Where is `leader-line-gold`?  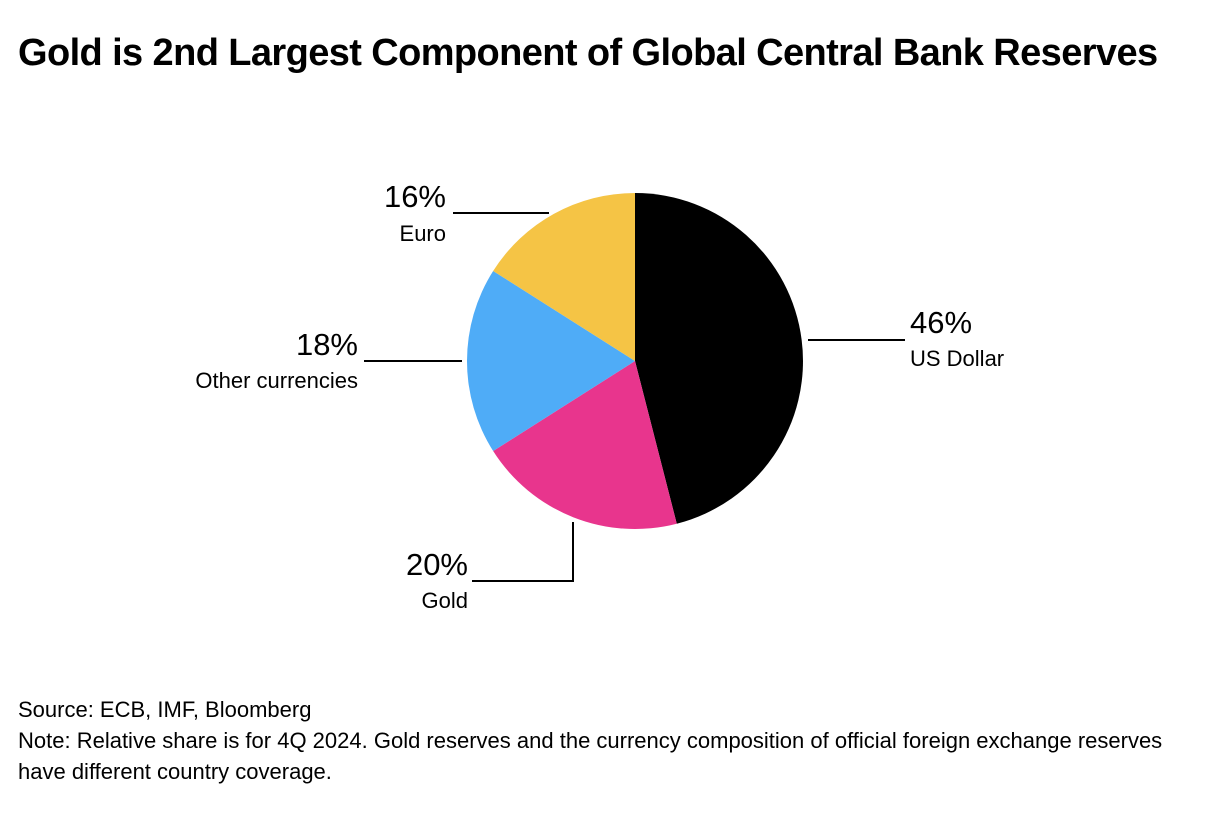 leader-line-gold is located at coordinates (523, 552).